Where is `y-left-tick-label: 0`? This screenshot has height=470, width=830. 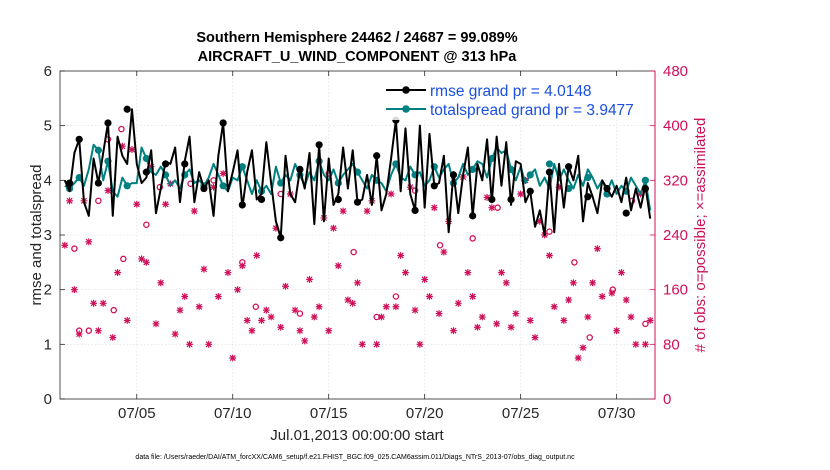 y-left-tick-label: 0 is located at coordinates (48, 399).